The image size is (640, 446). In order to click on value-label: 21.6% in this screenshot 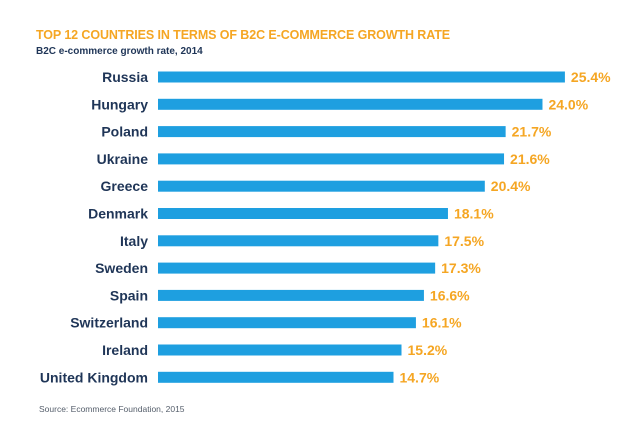, I will do `click(530, 159)`.